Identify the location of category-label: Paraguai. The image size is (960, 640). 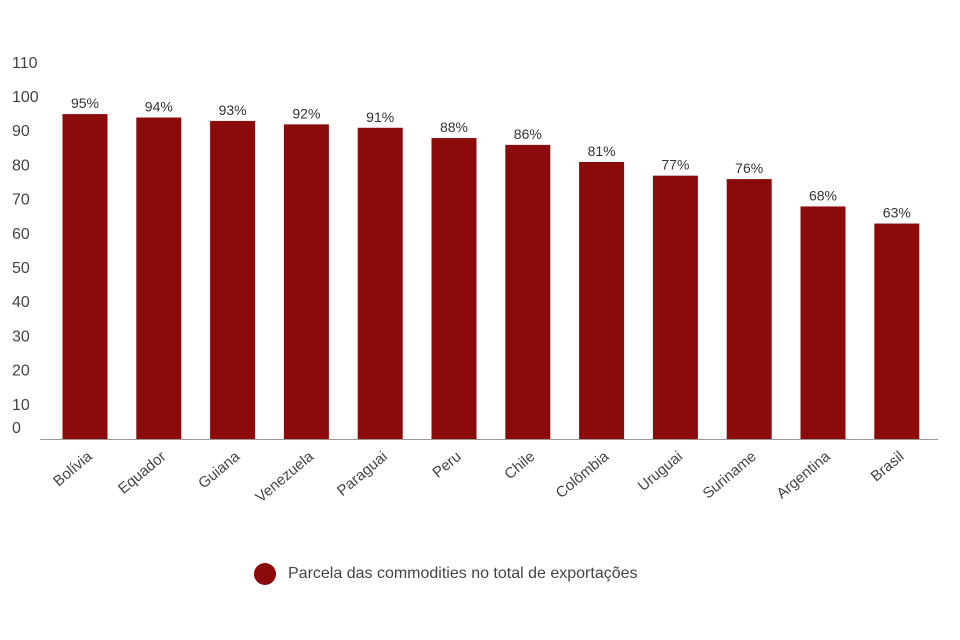
(362, 474).